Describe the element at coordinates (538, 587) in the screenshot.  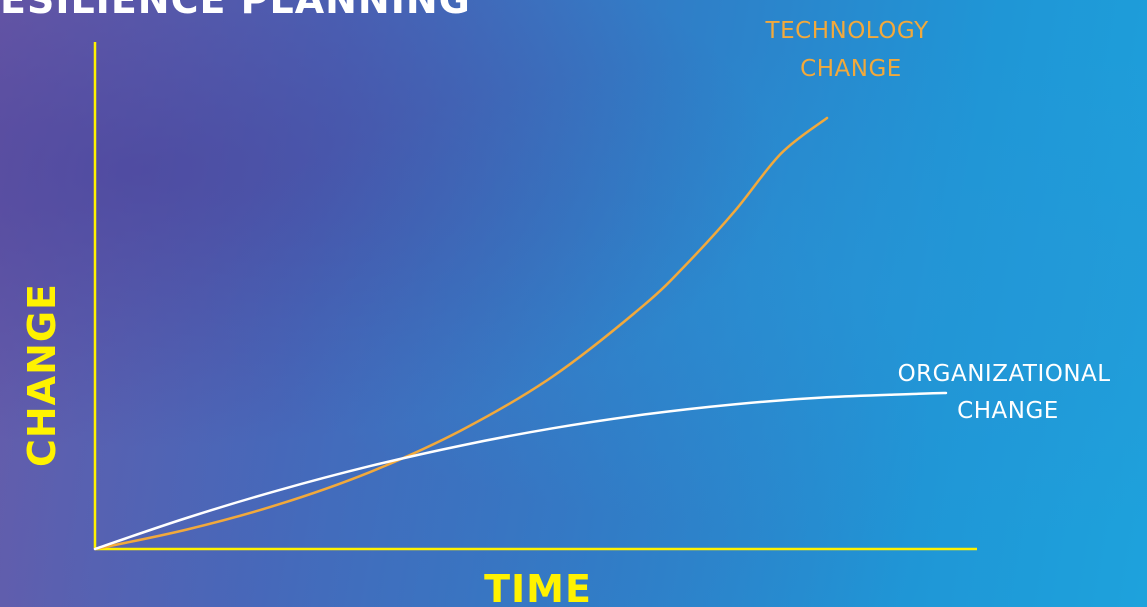
I see `x-axis-title: TIME` at that location.